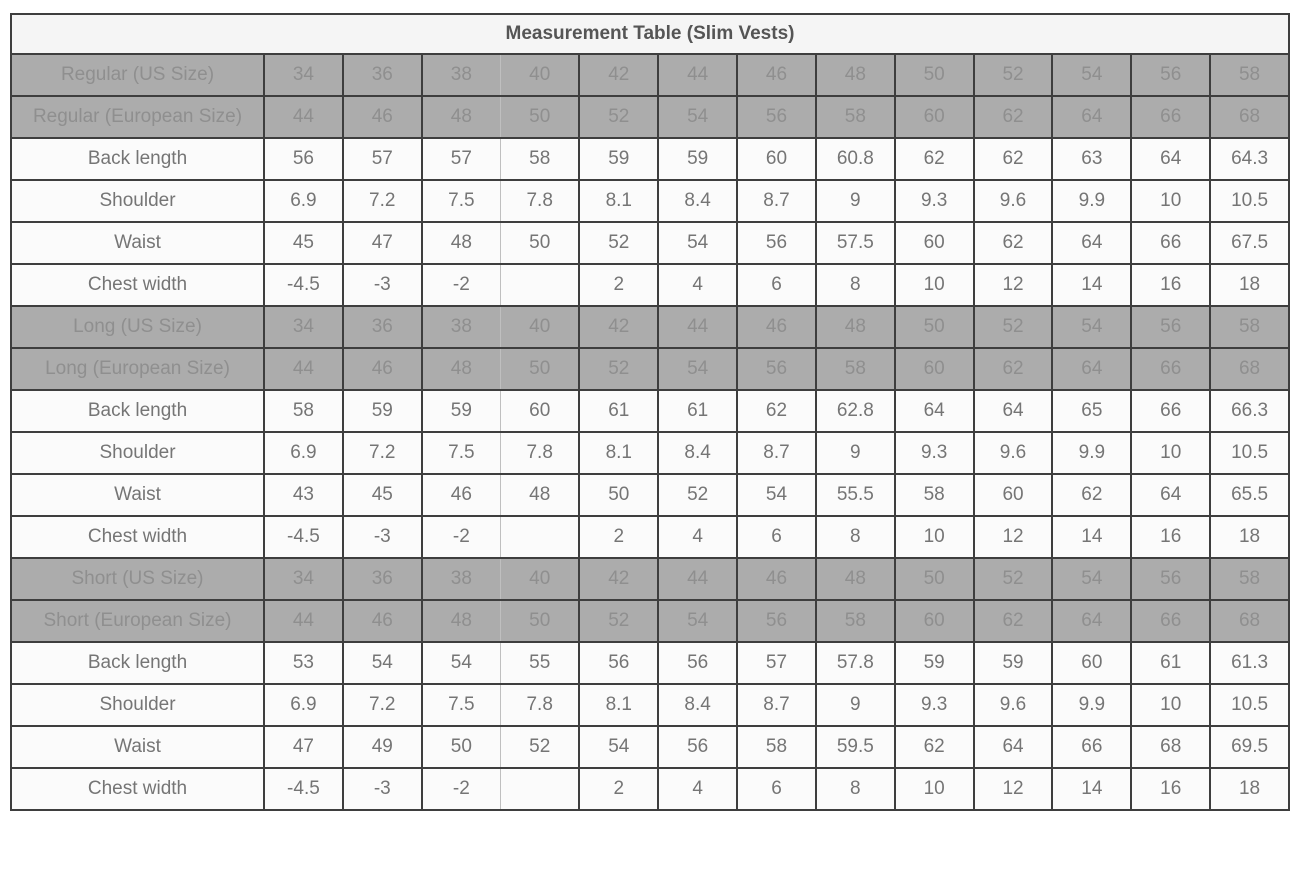 The width and height of the screenshot is (1300, 894). I want to click on value-cell: 10.5, so click(1249, 201).